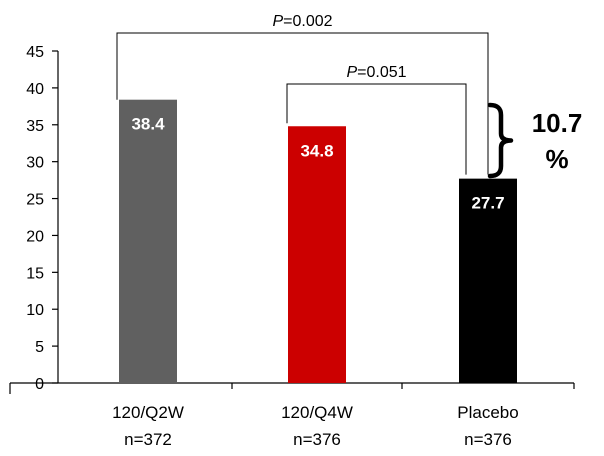 Image resolution: width=604 pixels, height=456 pixels. What do you see at coordinates (316, 150) in the screenshot?
I see `data-label-1: 34.8` at bounding box center [316, 150].